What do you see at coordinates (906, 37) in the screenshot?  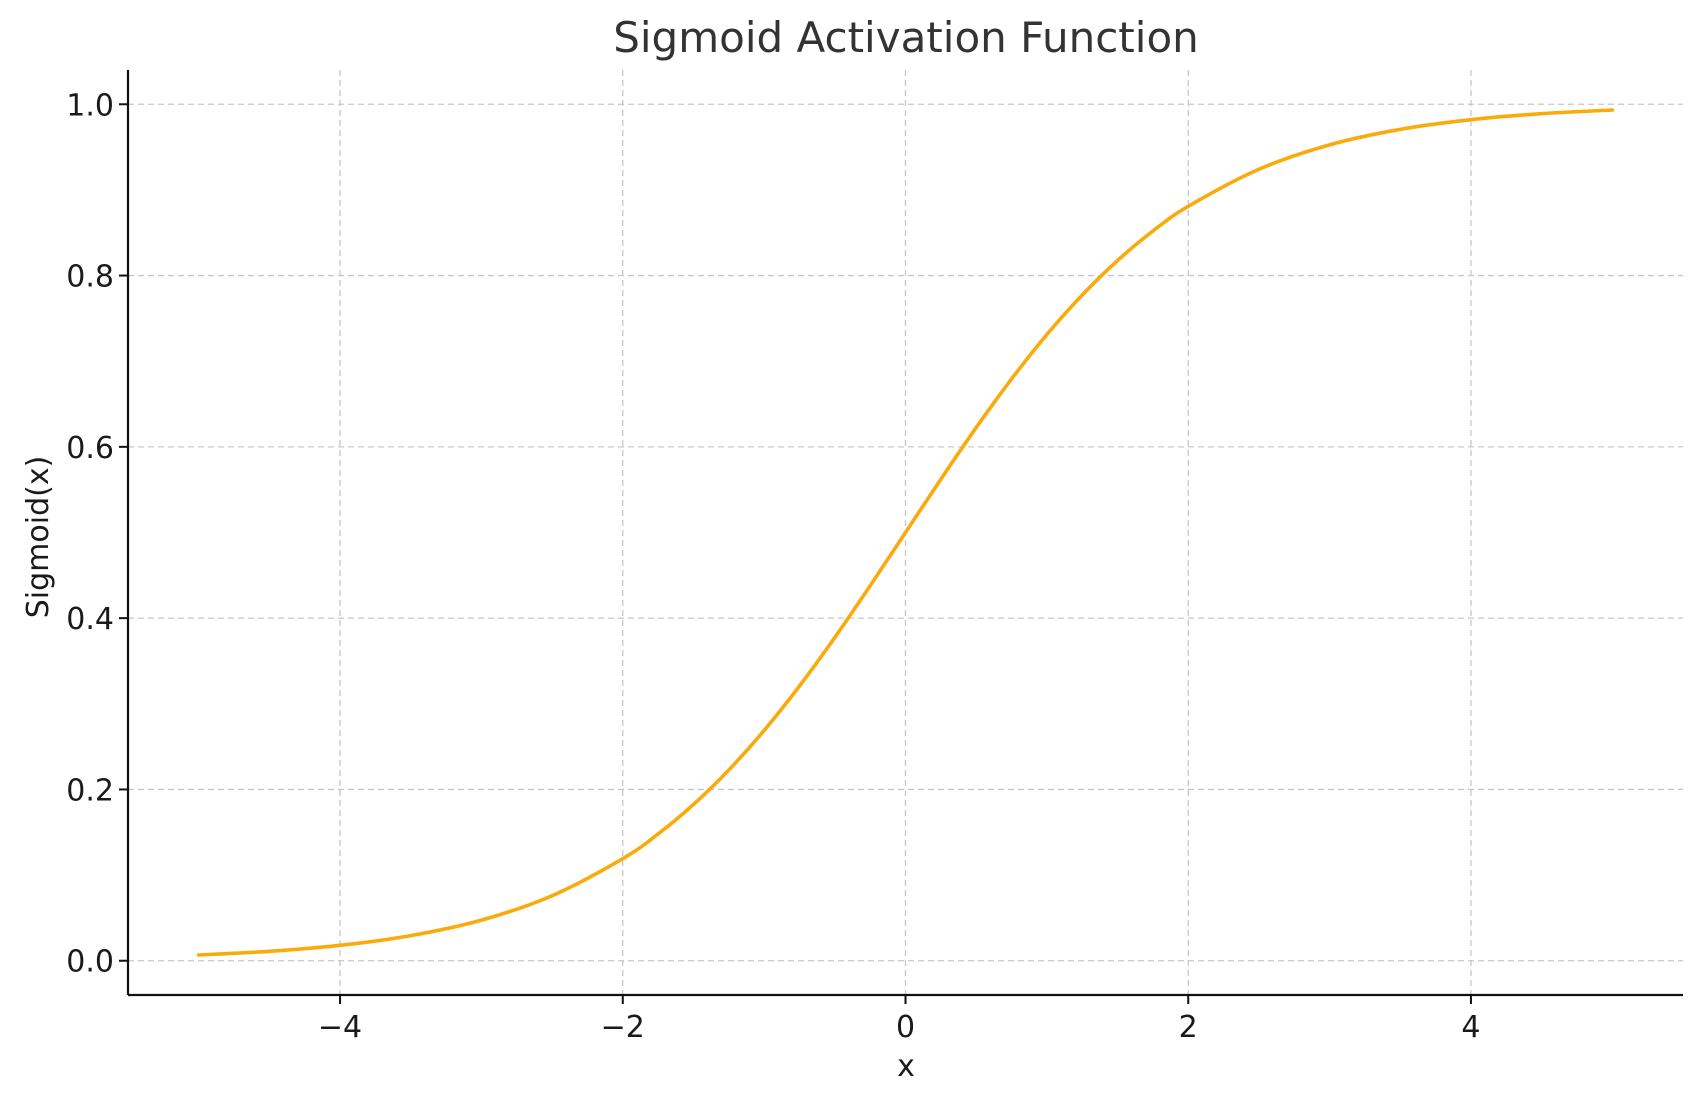 I see `chart-title: Sigmoid Activation Function` at bounding box center [906, 37].